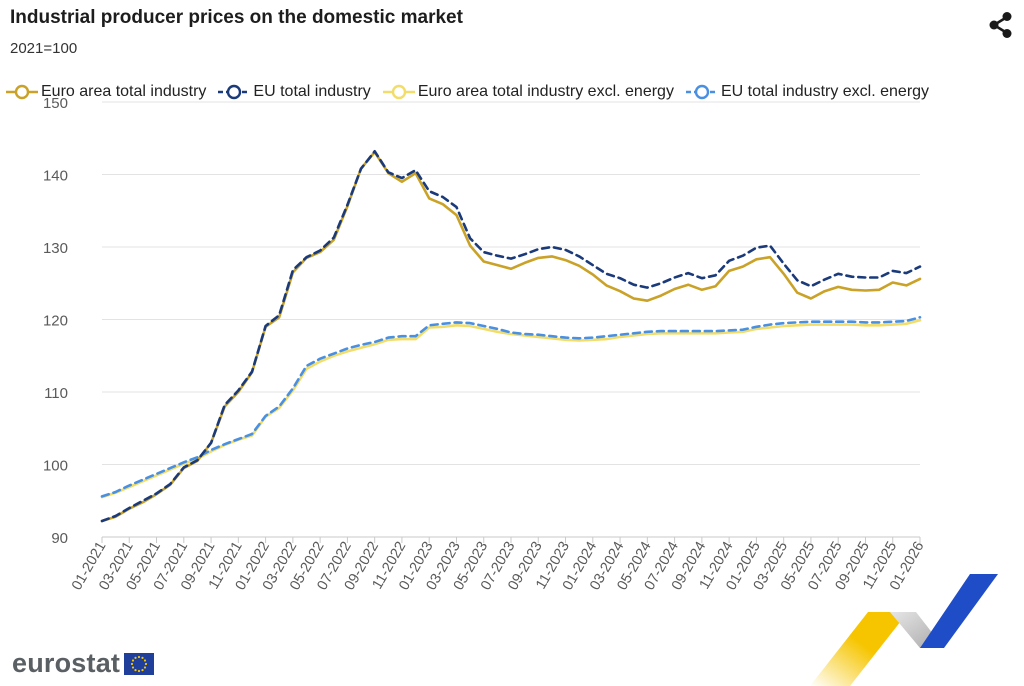  What do you see at coordinates (56, 393) in the screenshot?
I see `y-tick-label: 110` at bounding box center [56, 393].